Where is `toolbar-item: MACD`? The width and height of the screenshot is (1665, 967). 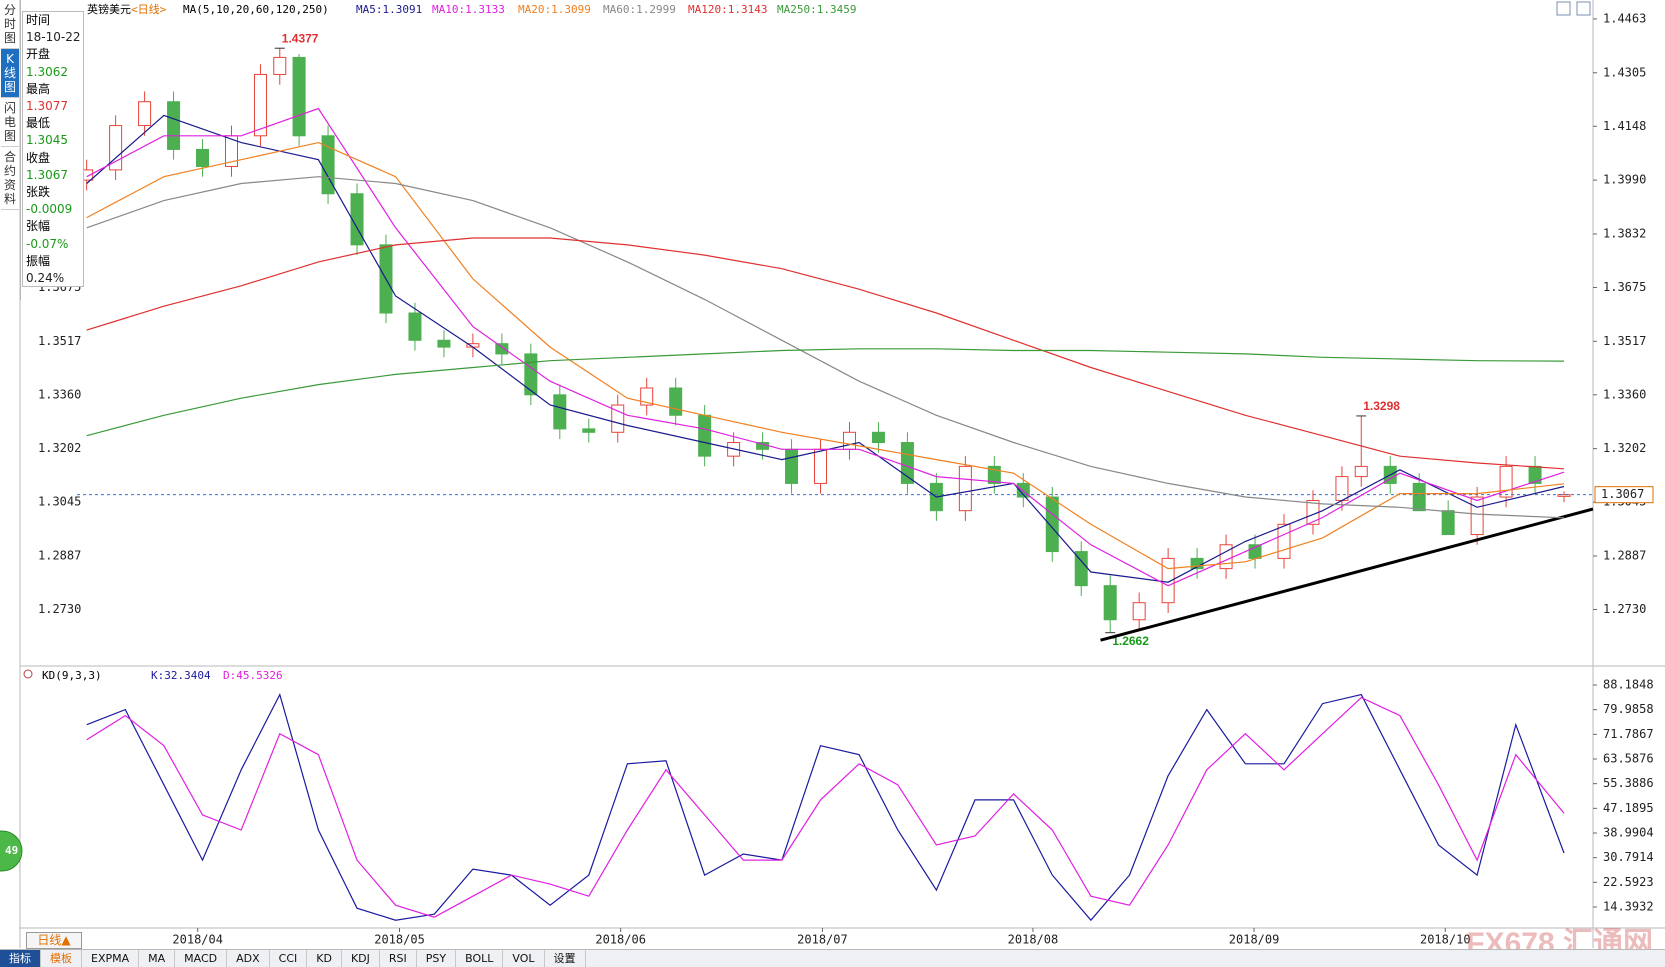
toolbar-item: MACD is located at coordinates (201, 958).